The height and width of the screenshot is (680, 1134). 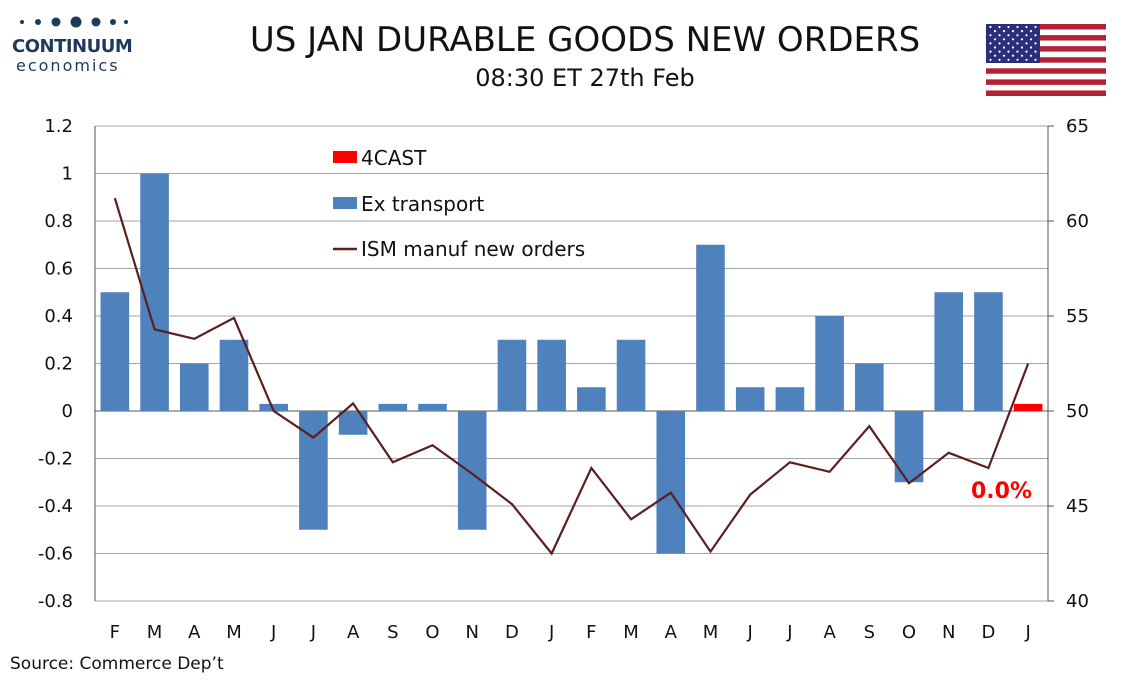 What do you see at coordinates (58, 364) in the screenshot?
I see `left-tick-label: 0.2` at bounding box center [58, 364].